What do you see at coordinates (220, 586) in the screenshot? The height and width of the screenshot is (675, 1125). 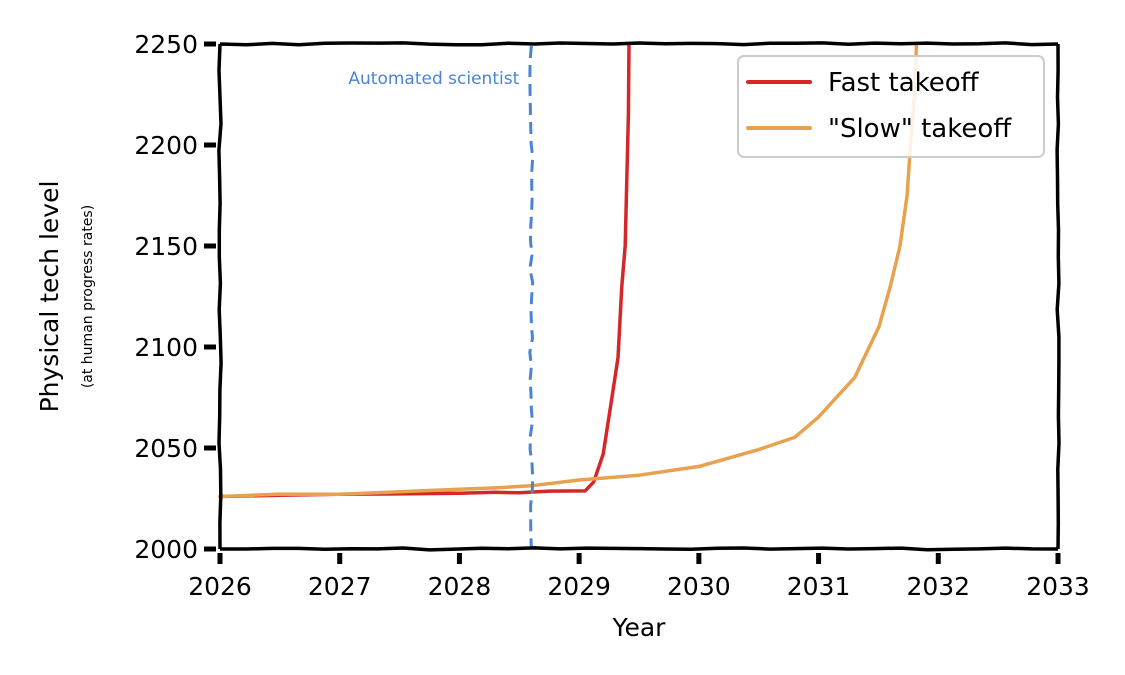 I see `x-tick-label: 2026` at bounding box center [220, 586].